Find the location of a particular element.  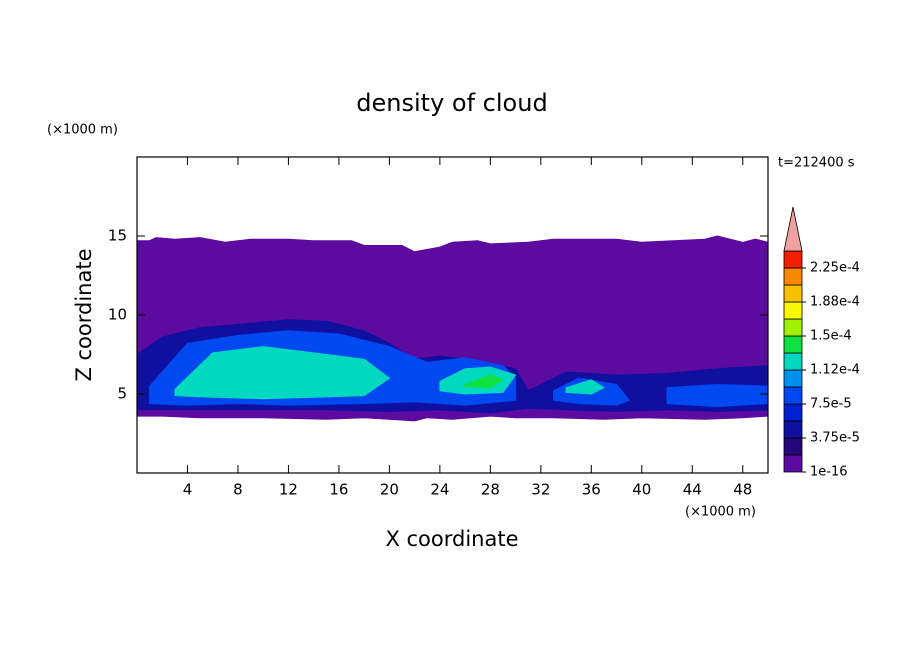

x-tick-label: 12 is located at coordinates (288, 490).